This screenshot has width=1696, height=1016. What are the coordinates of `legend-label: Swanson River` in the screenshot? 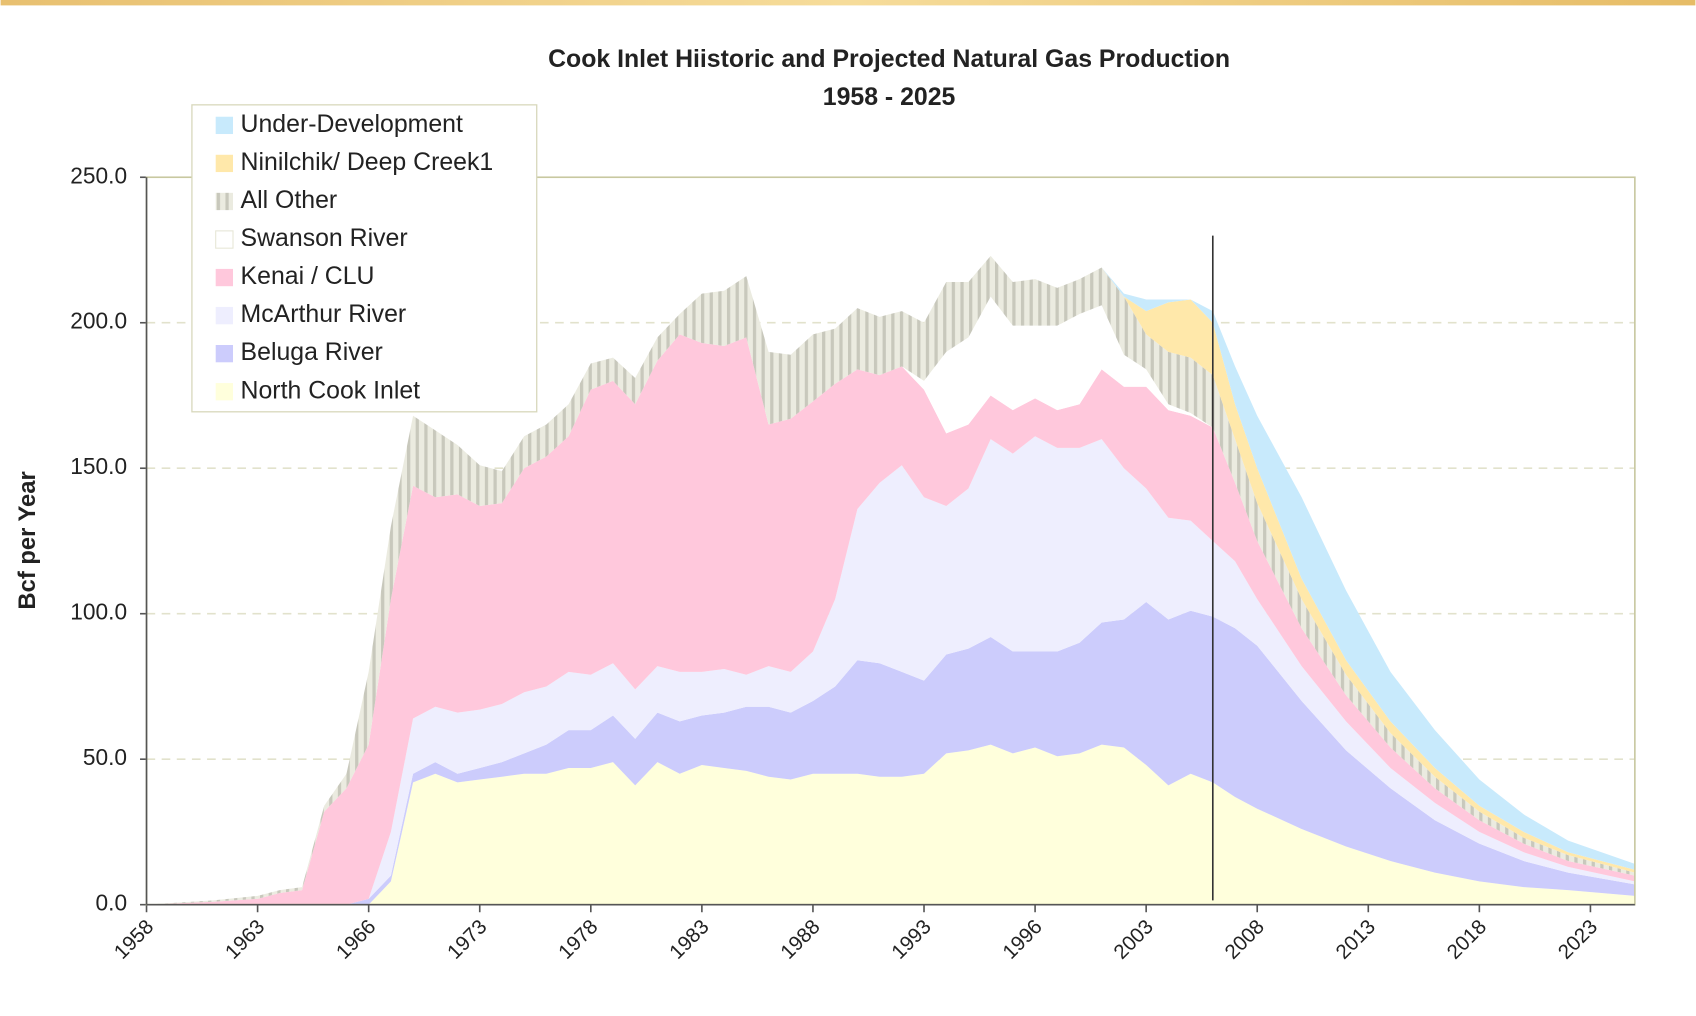 It's located at (324, 238).